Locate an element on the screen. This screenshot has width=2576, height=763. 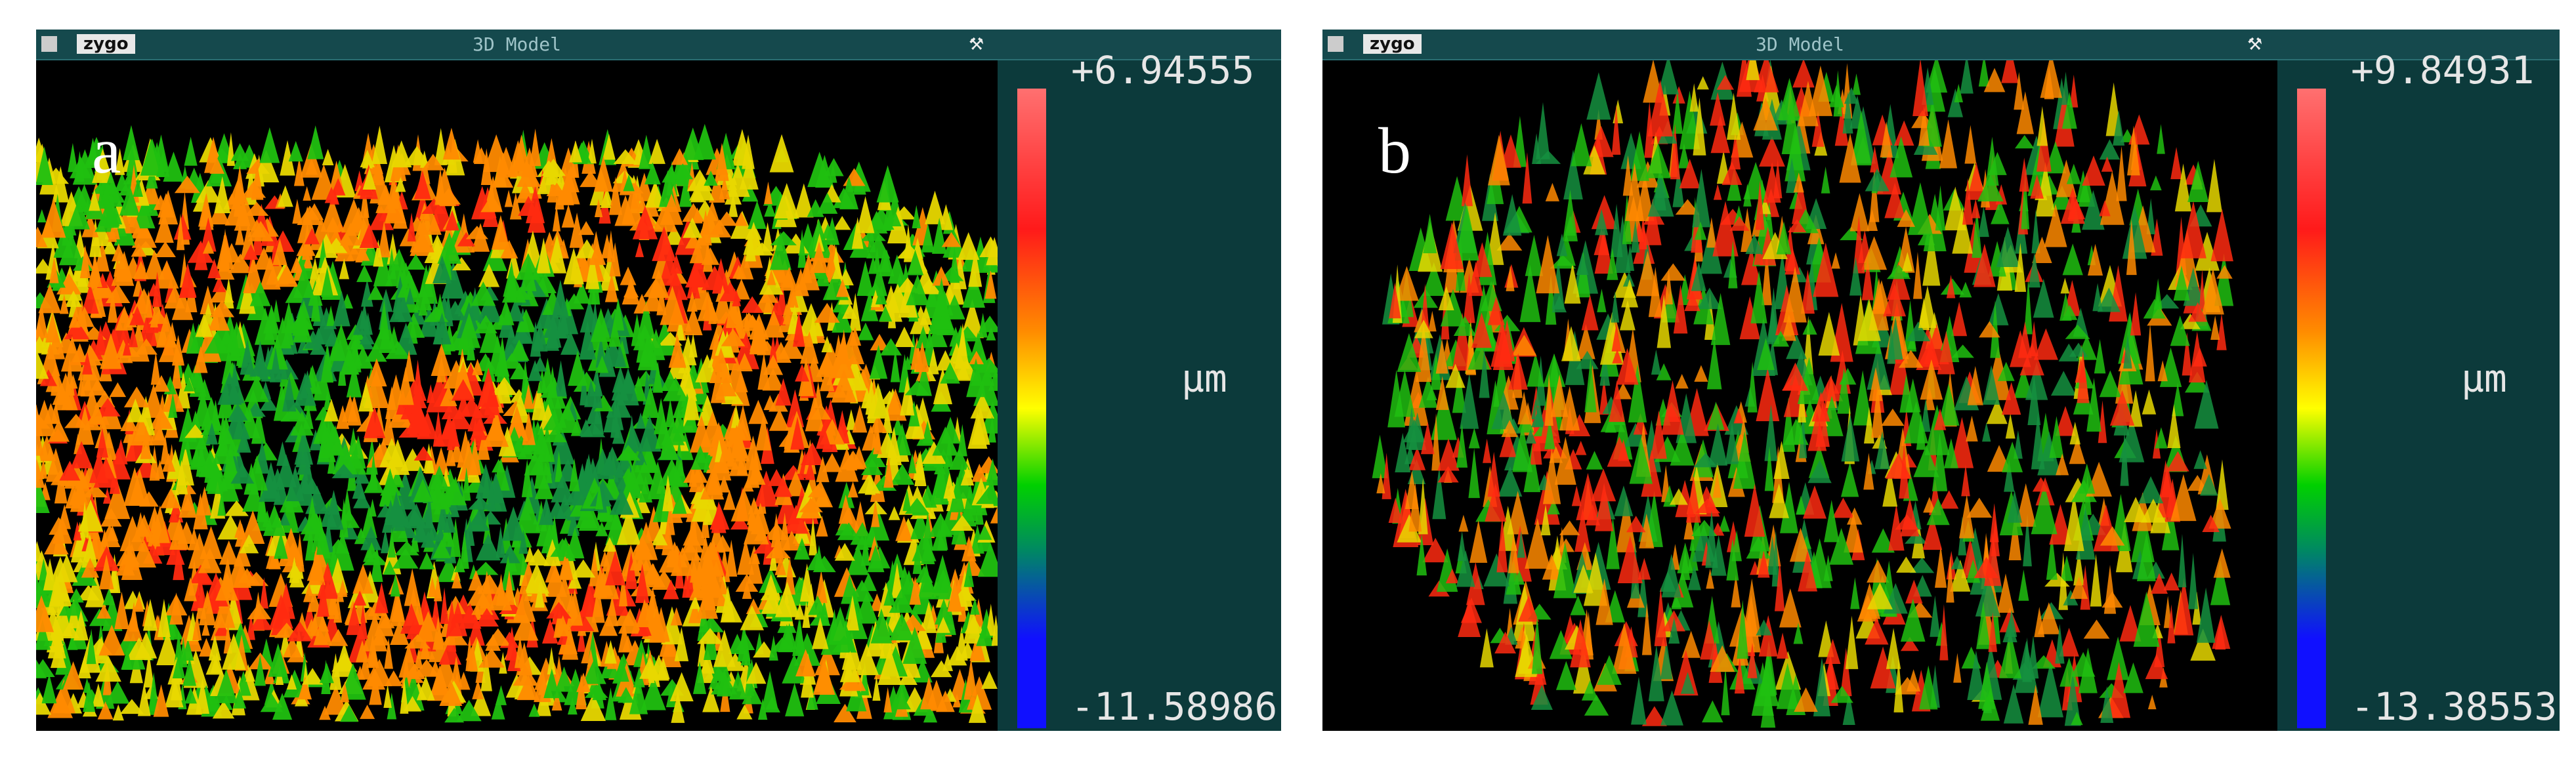
window-title: 3D Model is located at coordinates (1800, 44).